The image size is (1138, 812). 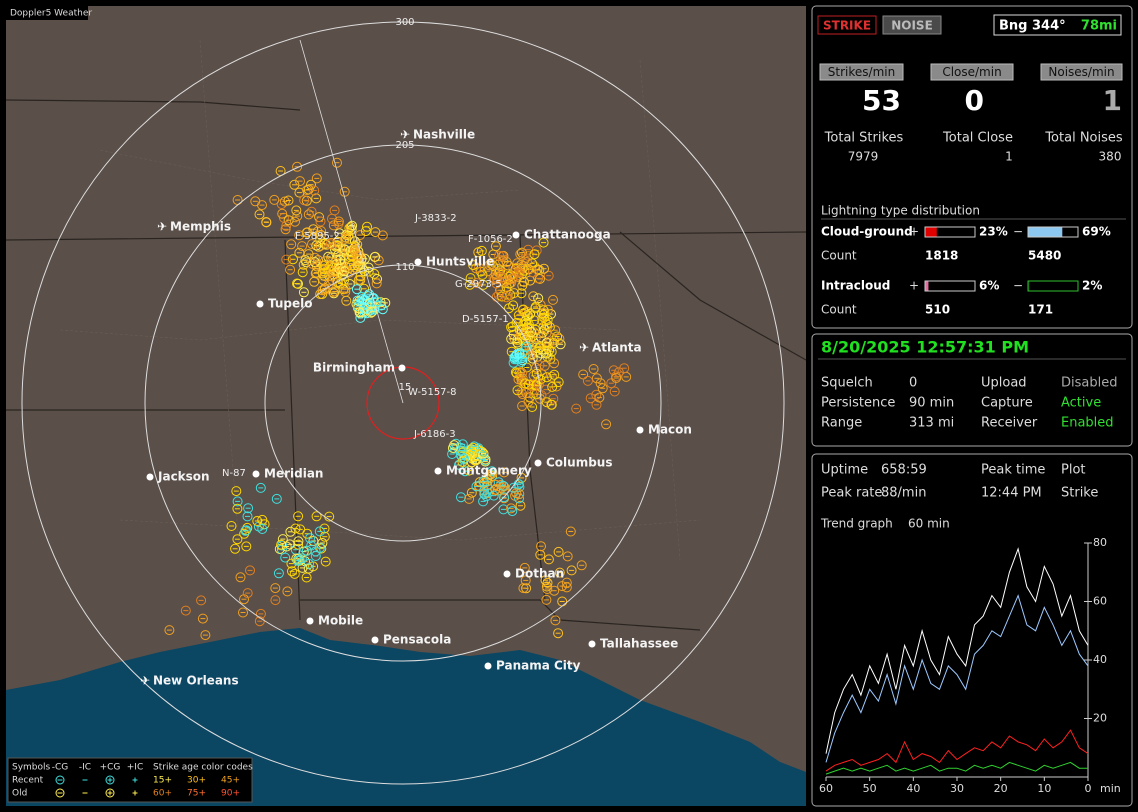 What do you see at coordinates (856, 524) in the screenshot?
I see `trend-label: Trend graph` at bounding box center [856, 524].